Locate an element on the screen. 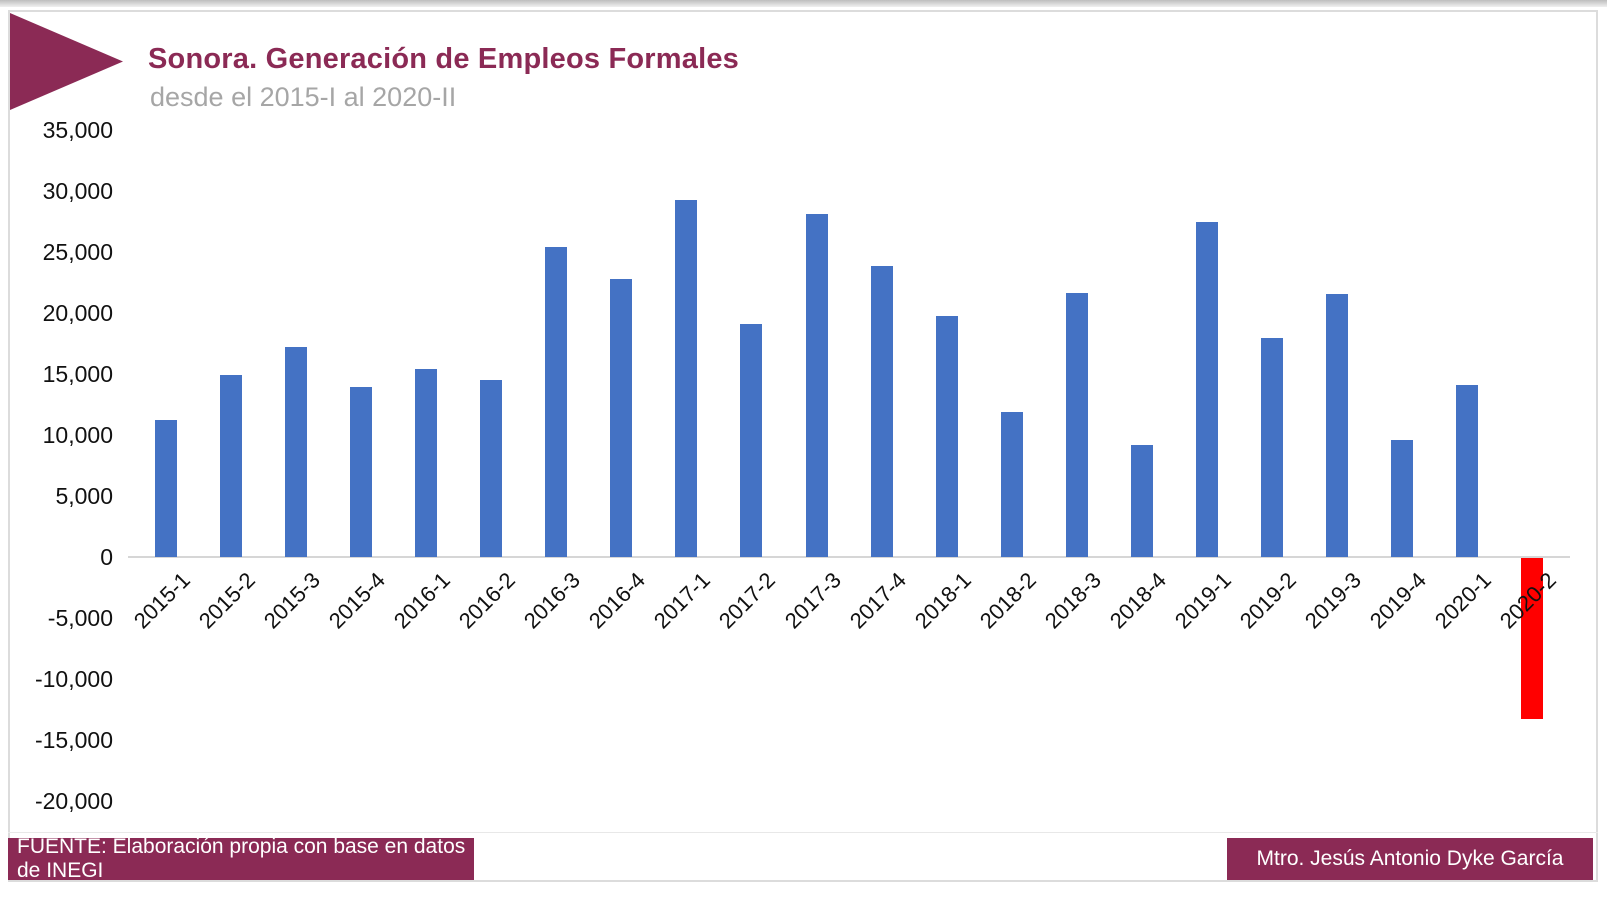 This screenshot has width=1607, height=897. y-axis-tick-label: 25,000 is located at coordinates (77, 251).